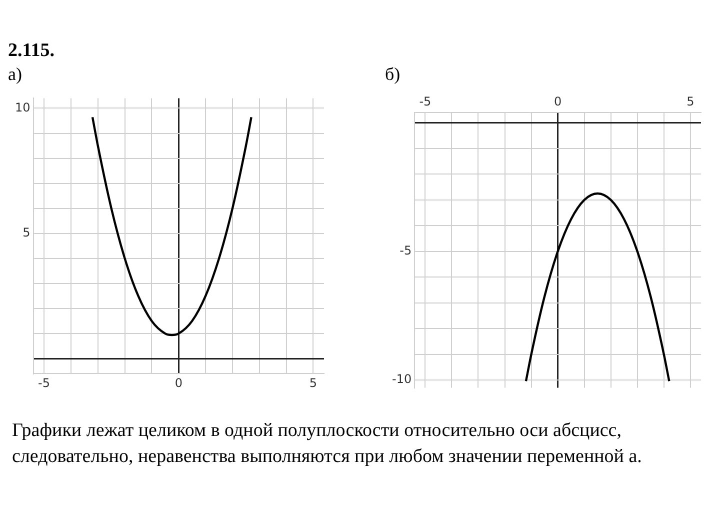 This screenshot has width=720, height=522. Describe the element at coordinates (15, 75) in the screenshot. I see `chart-subtitle: а)` at that location.